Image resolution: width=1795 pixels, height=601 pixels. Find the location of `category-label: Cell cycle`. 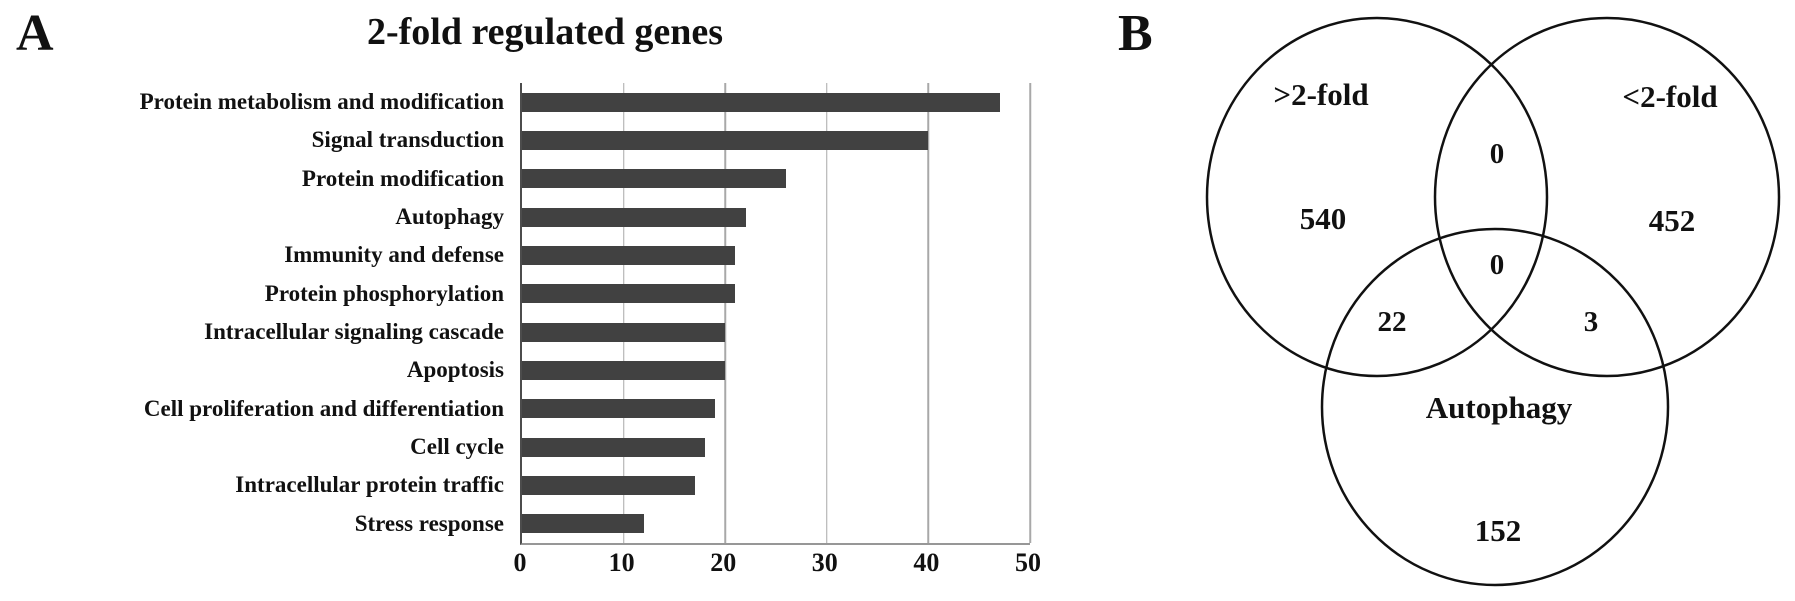

category-label: Cell cycle is located at coordinates (457, 447).